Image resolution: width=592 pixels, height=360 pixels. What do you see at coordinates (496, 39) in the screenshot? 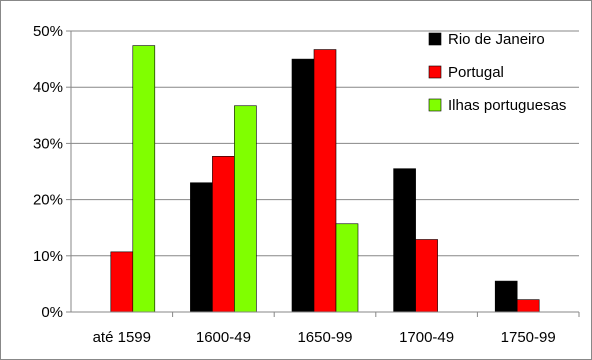
I see `legend-label: Rio de Janeiro` at bounding box center [496, 39].